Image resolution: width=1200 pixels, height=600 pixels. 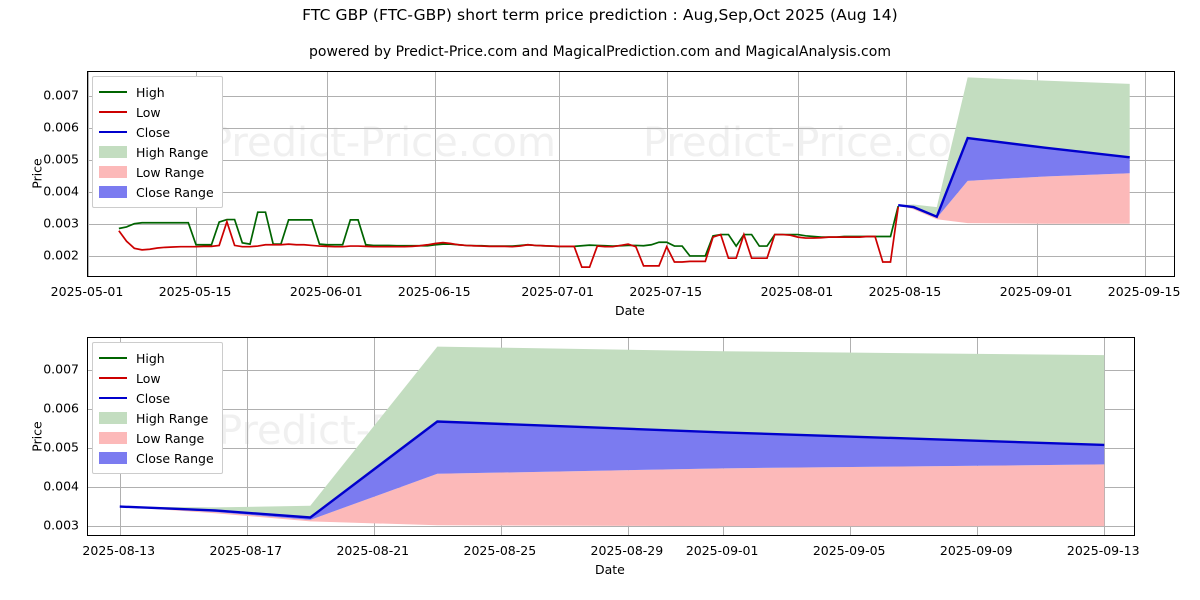 What do you see at coordinates (1014, 198) in the screenshot?
I see `top-low-range-band` at bounding box center [1014, 198].